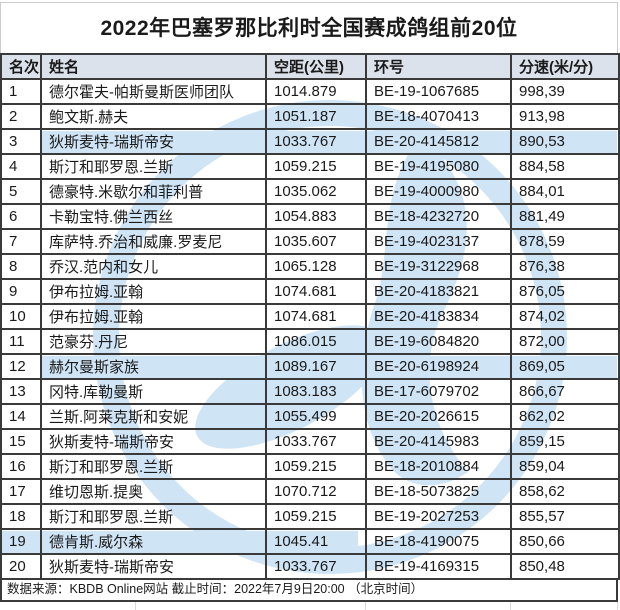 This screenshot has height=610, width=620. I want to click on speed-cell: 876,05, so click(565, 291).